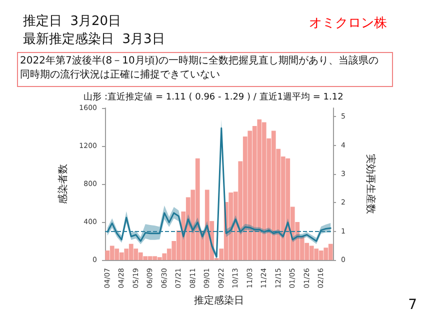  What do you see at coordinates (413, 305) in the screenshot?
I see `text: 7` at bounding box center [413, 305].